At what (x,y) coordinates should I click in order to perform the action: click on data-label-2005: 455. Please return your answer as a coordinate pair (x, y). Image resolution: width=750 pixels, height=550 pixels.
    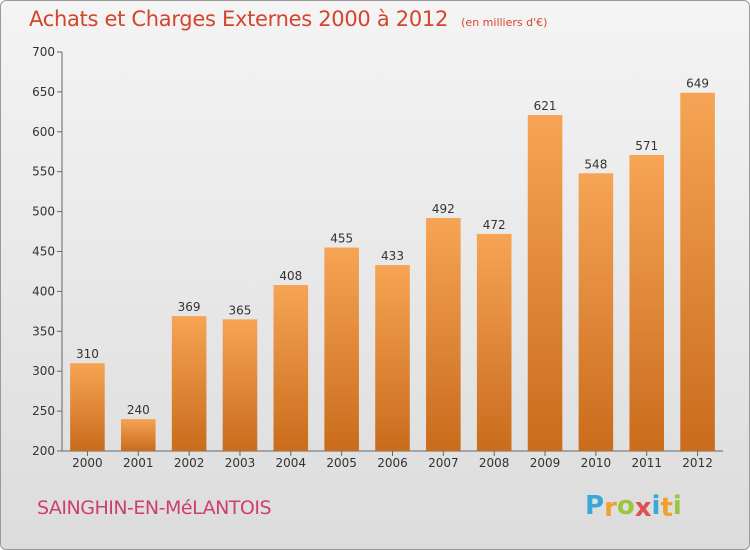
    Looking at the image, I should click on (341, 239).